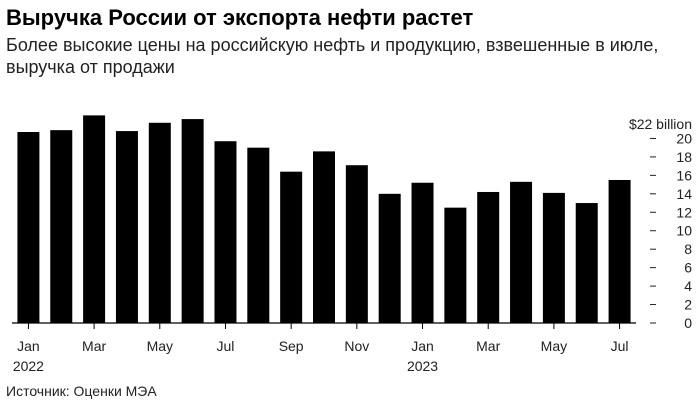 The image size is (700, 417). Describe the element at coordinates (660, 124) in the screenshot. I see `y-unit-label: $22 billion` at that location.